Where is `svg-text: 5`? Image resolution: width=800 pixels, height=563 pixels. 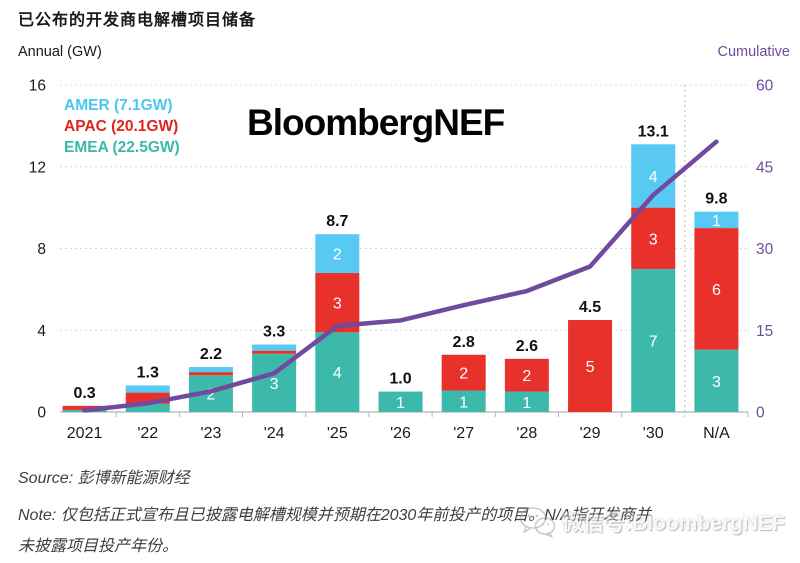 svg-text: 5 is located at coordinates (590, 367).